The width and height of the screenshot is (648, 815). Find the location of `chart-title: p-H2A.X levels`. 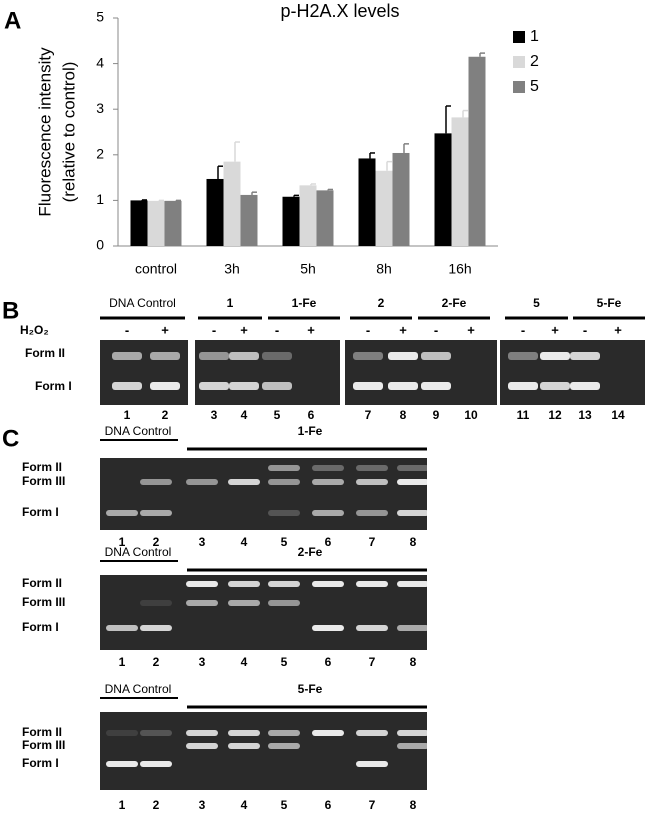

chart-title: p-H2A.X levels is located at coordinates (339, 11).